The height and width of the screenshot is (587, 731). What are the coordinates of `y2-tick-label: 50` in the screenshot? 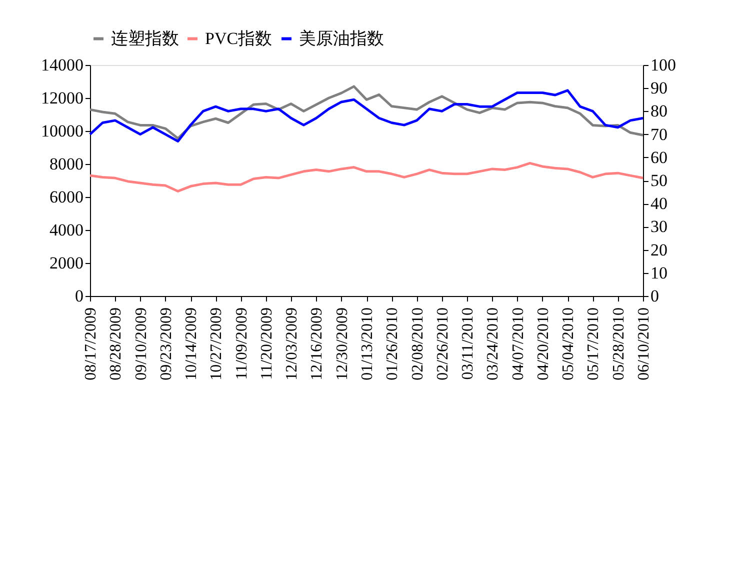 It's located at (659, 180).